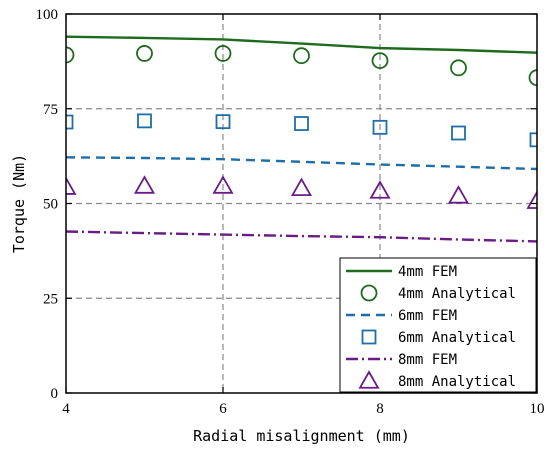 Image resolution: width=550 pixels, height=452 pixels. I want to click on legend-marker-6mm-analytical, so click(369, 337).